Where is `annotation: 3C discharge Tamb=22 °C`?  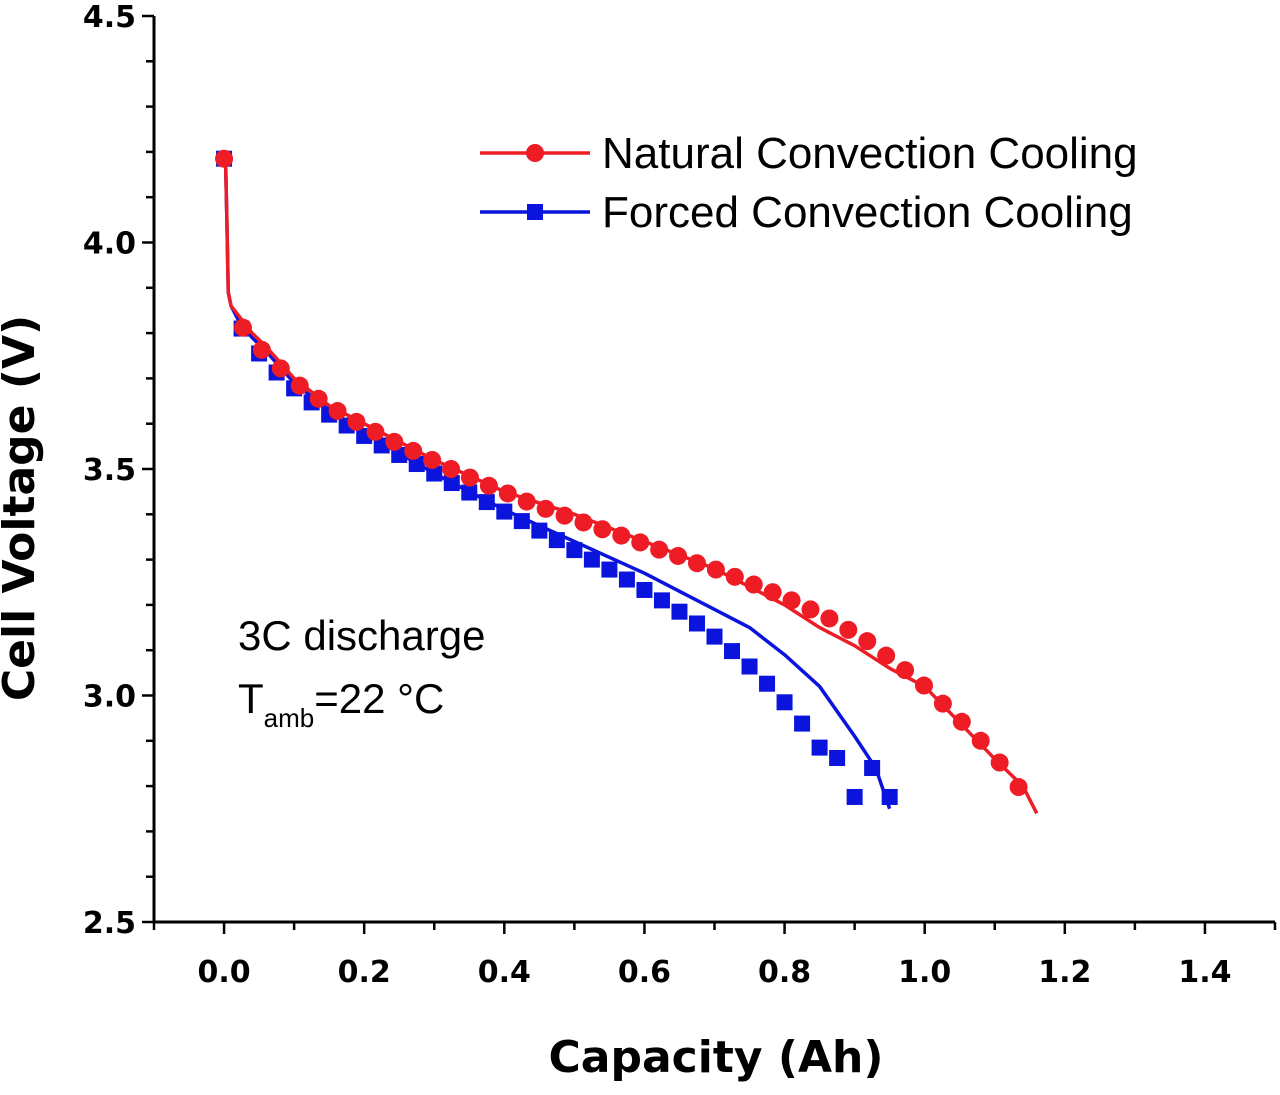 annotation: 3C discharge Tamb=22 °C is located at coordinates (361, 672).